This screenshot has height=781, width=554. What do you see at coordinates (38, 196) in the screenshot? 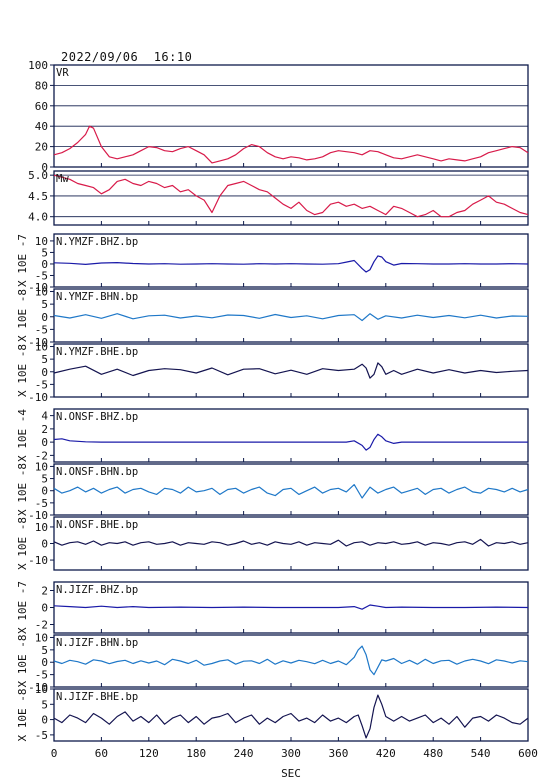
I see `y-tick-label: 4.5` at bounding box center [38, 196].